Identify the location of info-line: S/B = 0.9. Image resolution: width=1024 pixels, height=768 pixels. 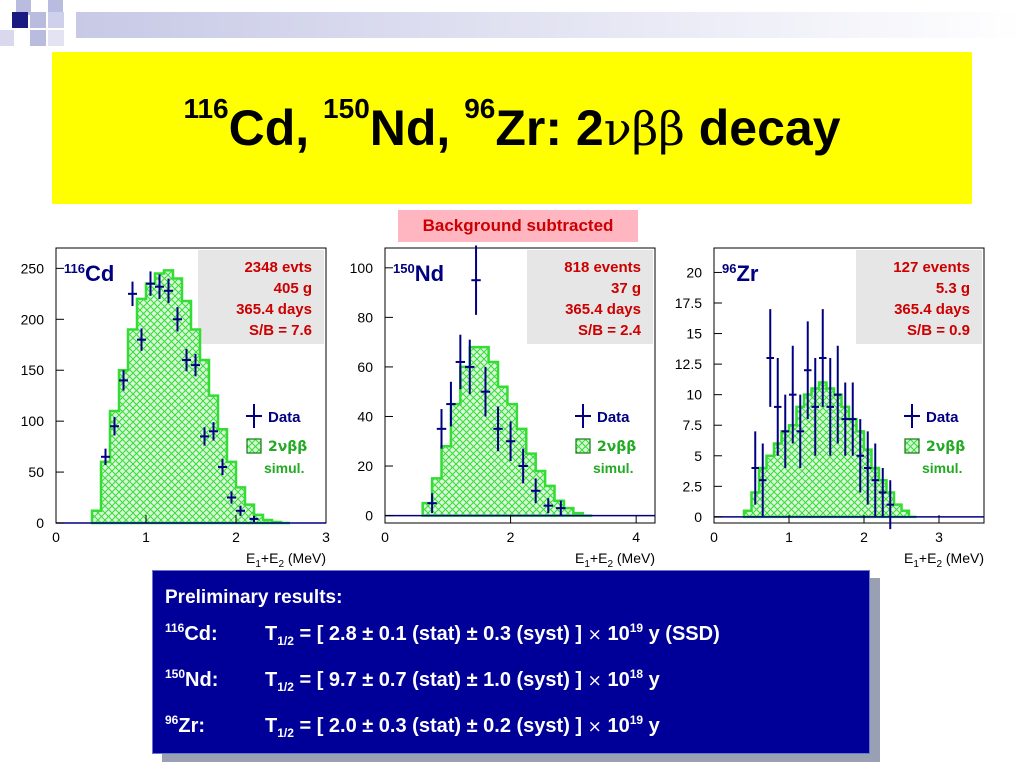
(938, 330).